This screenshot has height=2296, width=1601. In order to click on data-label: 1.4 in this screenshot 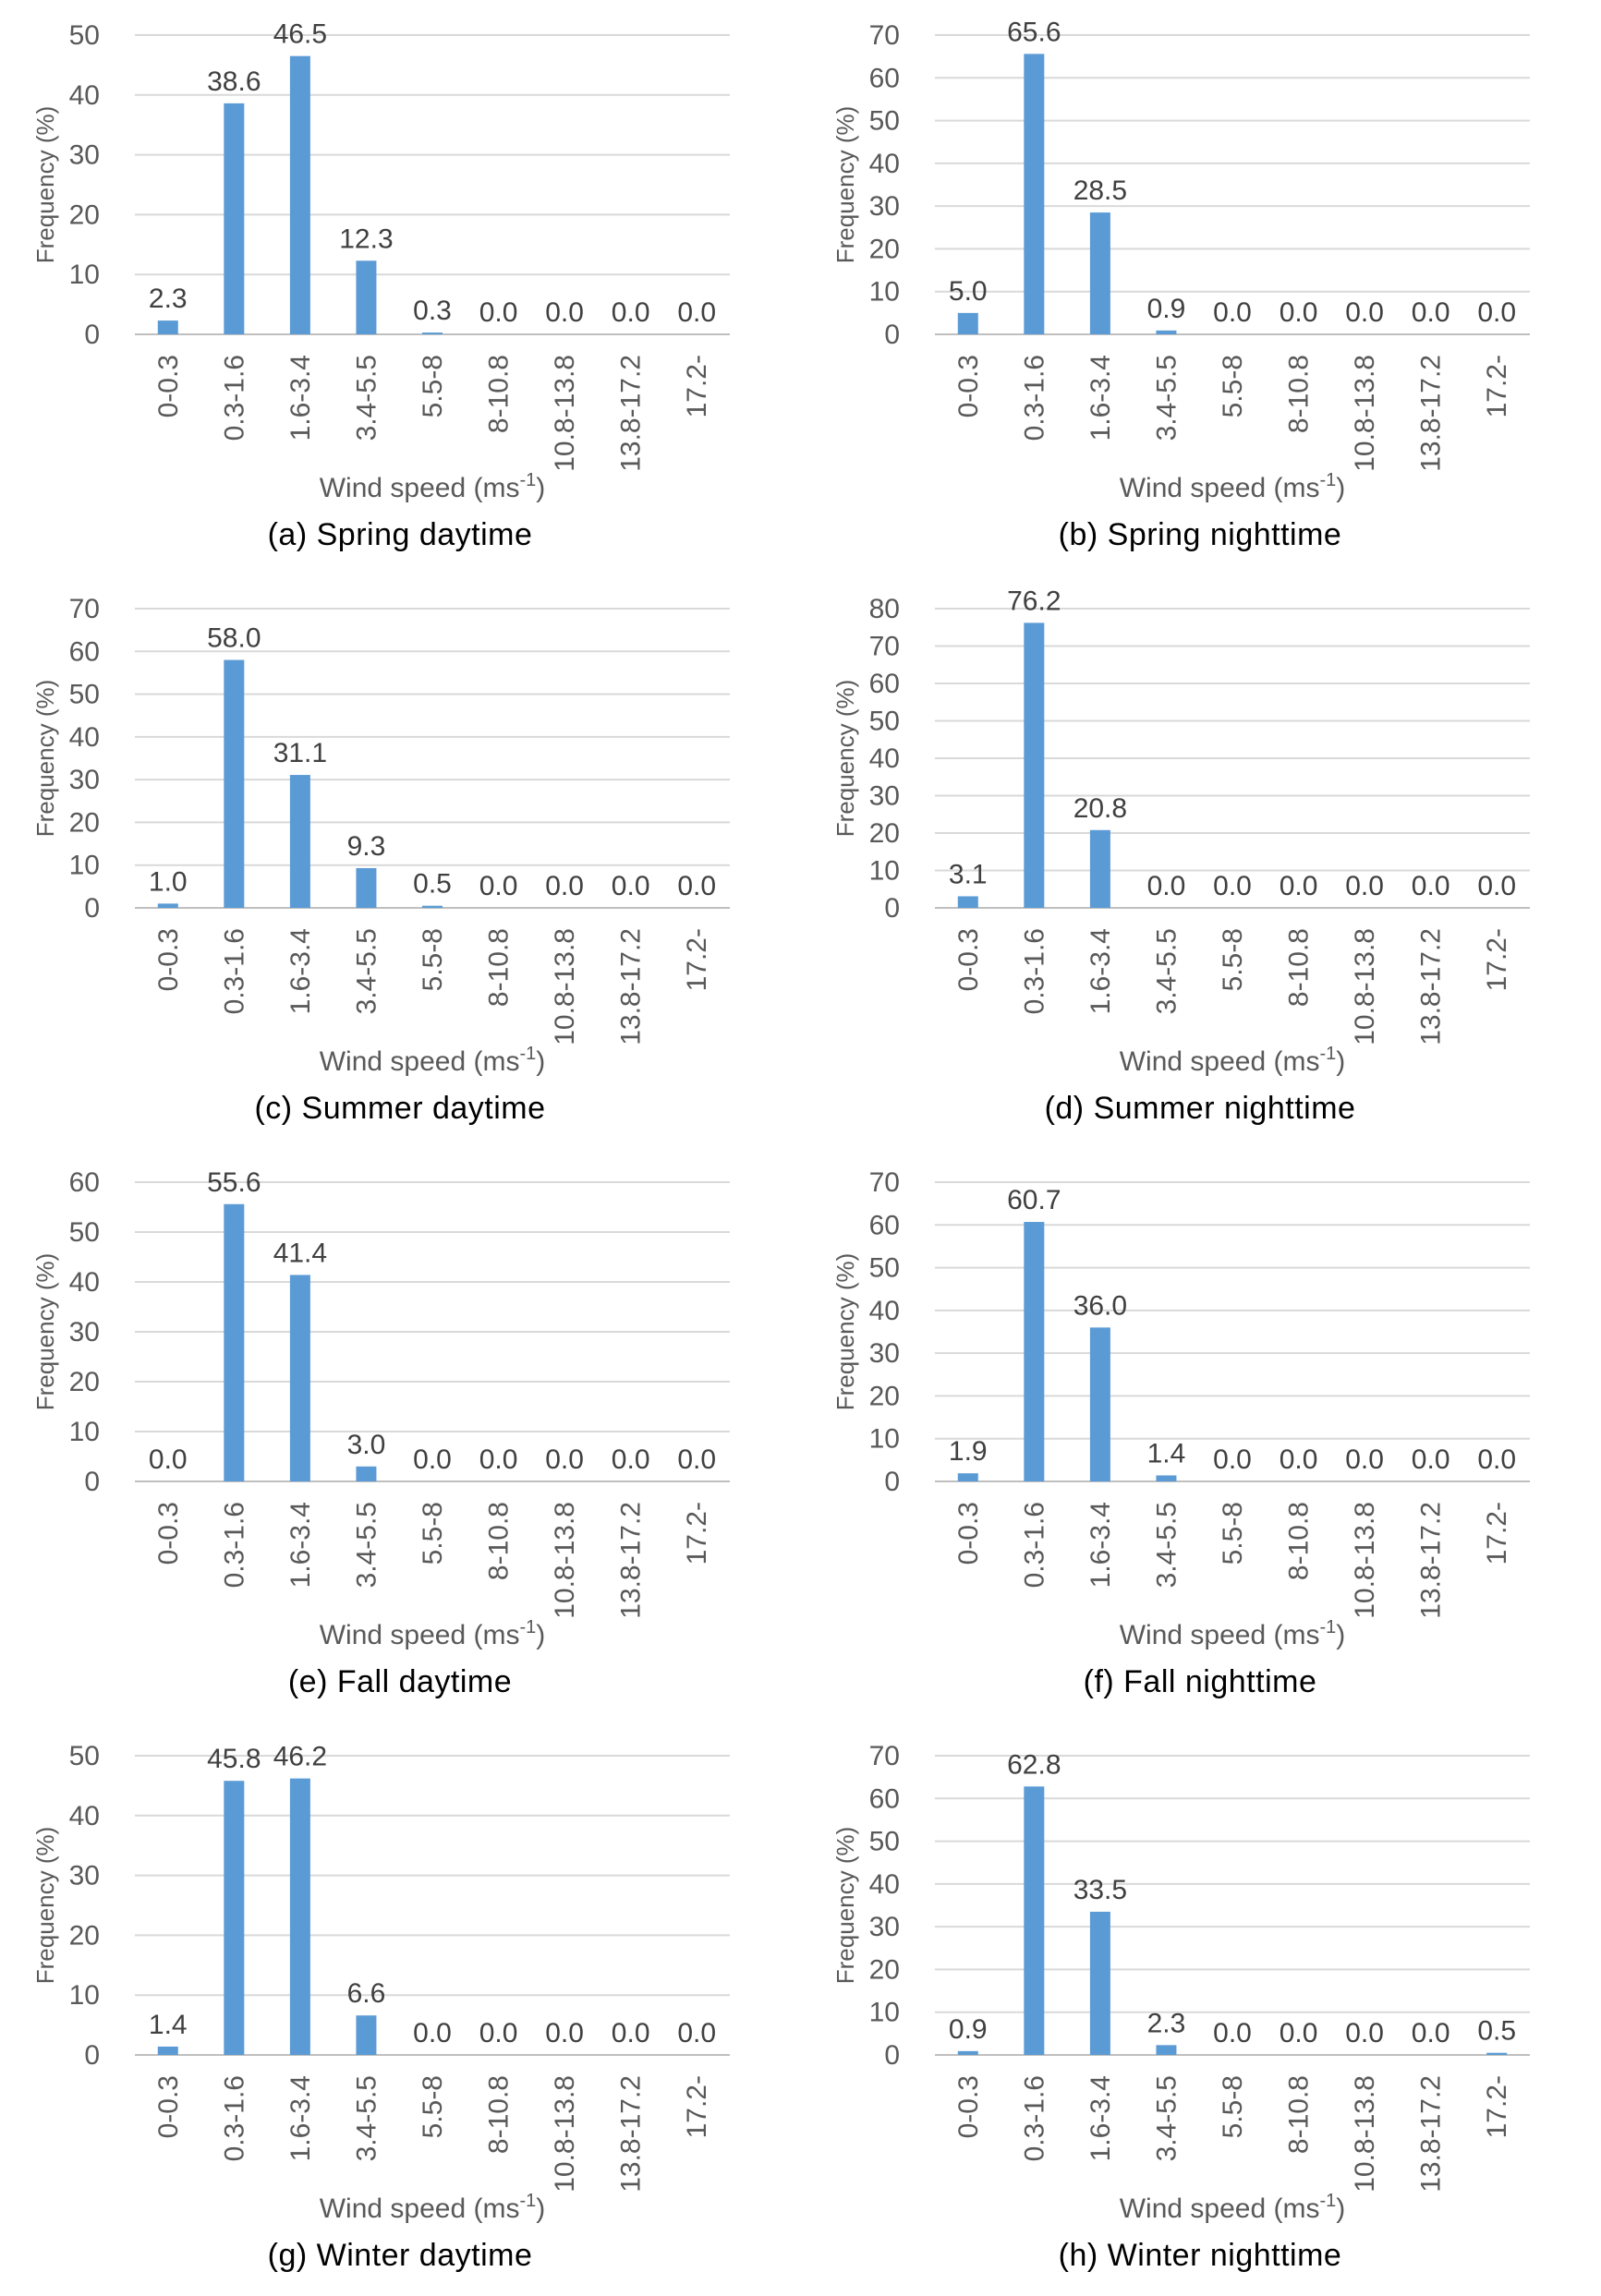, I will do `click(168, 2025)`.